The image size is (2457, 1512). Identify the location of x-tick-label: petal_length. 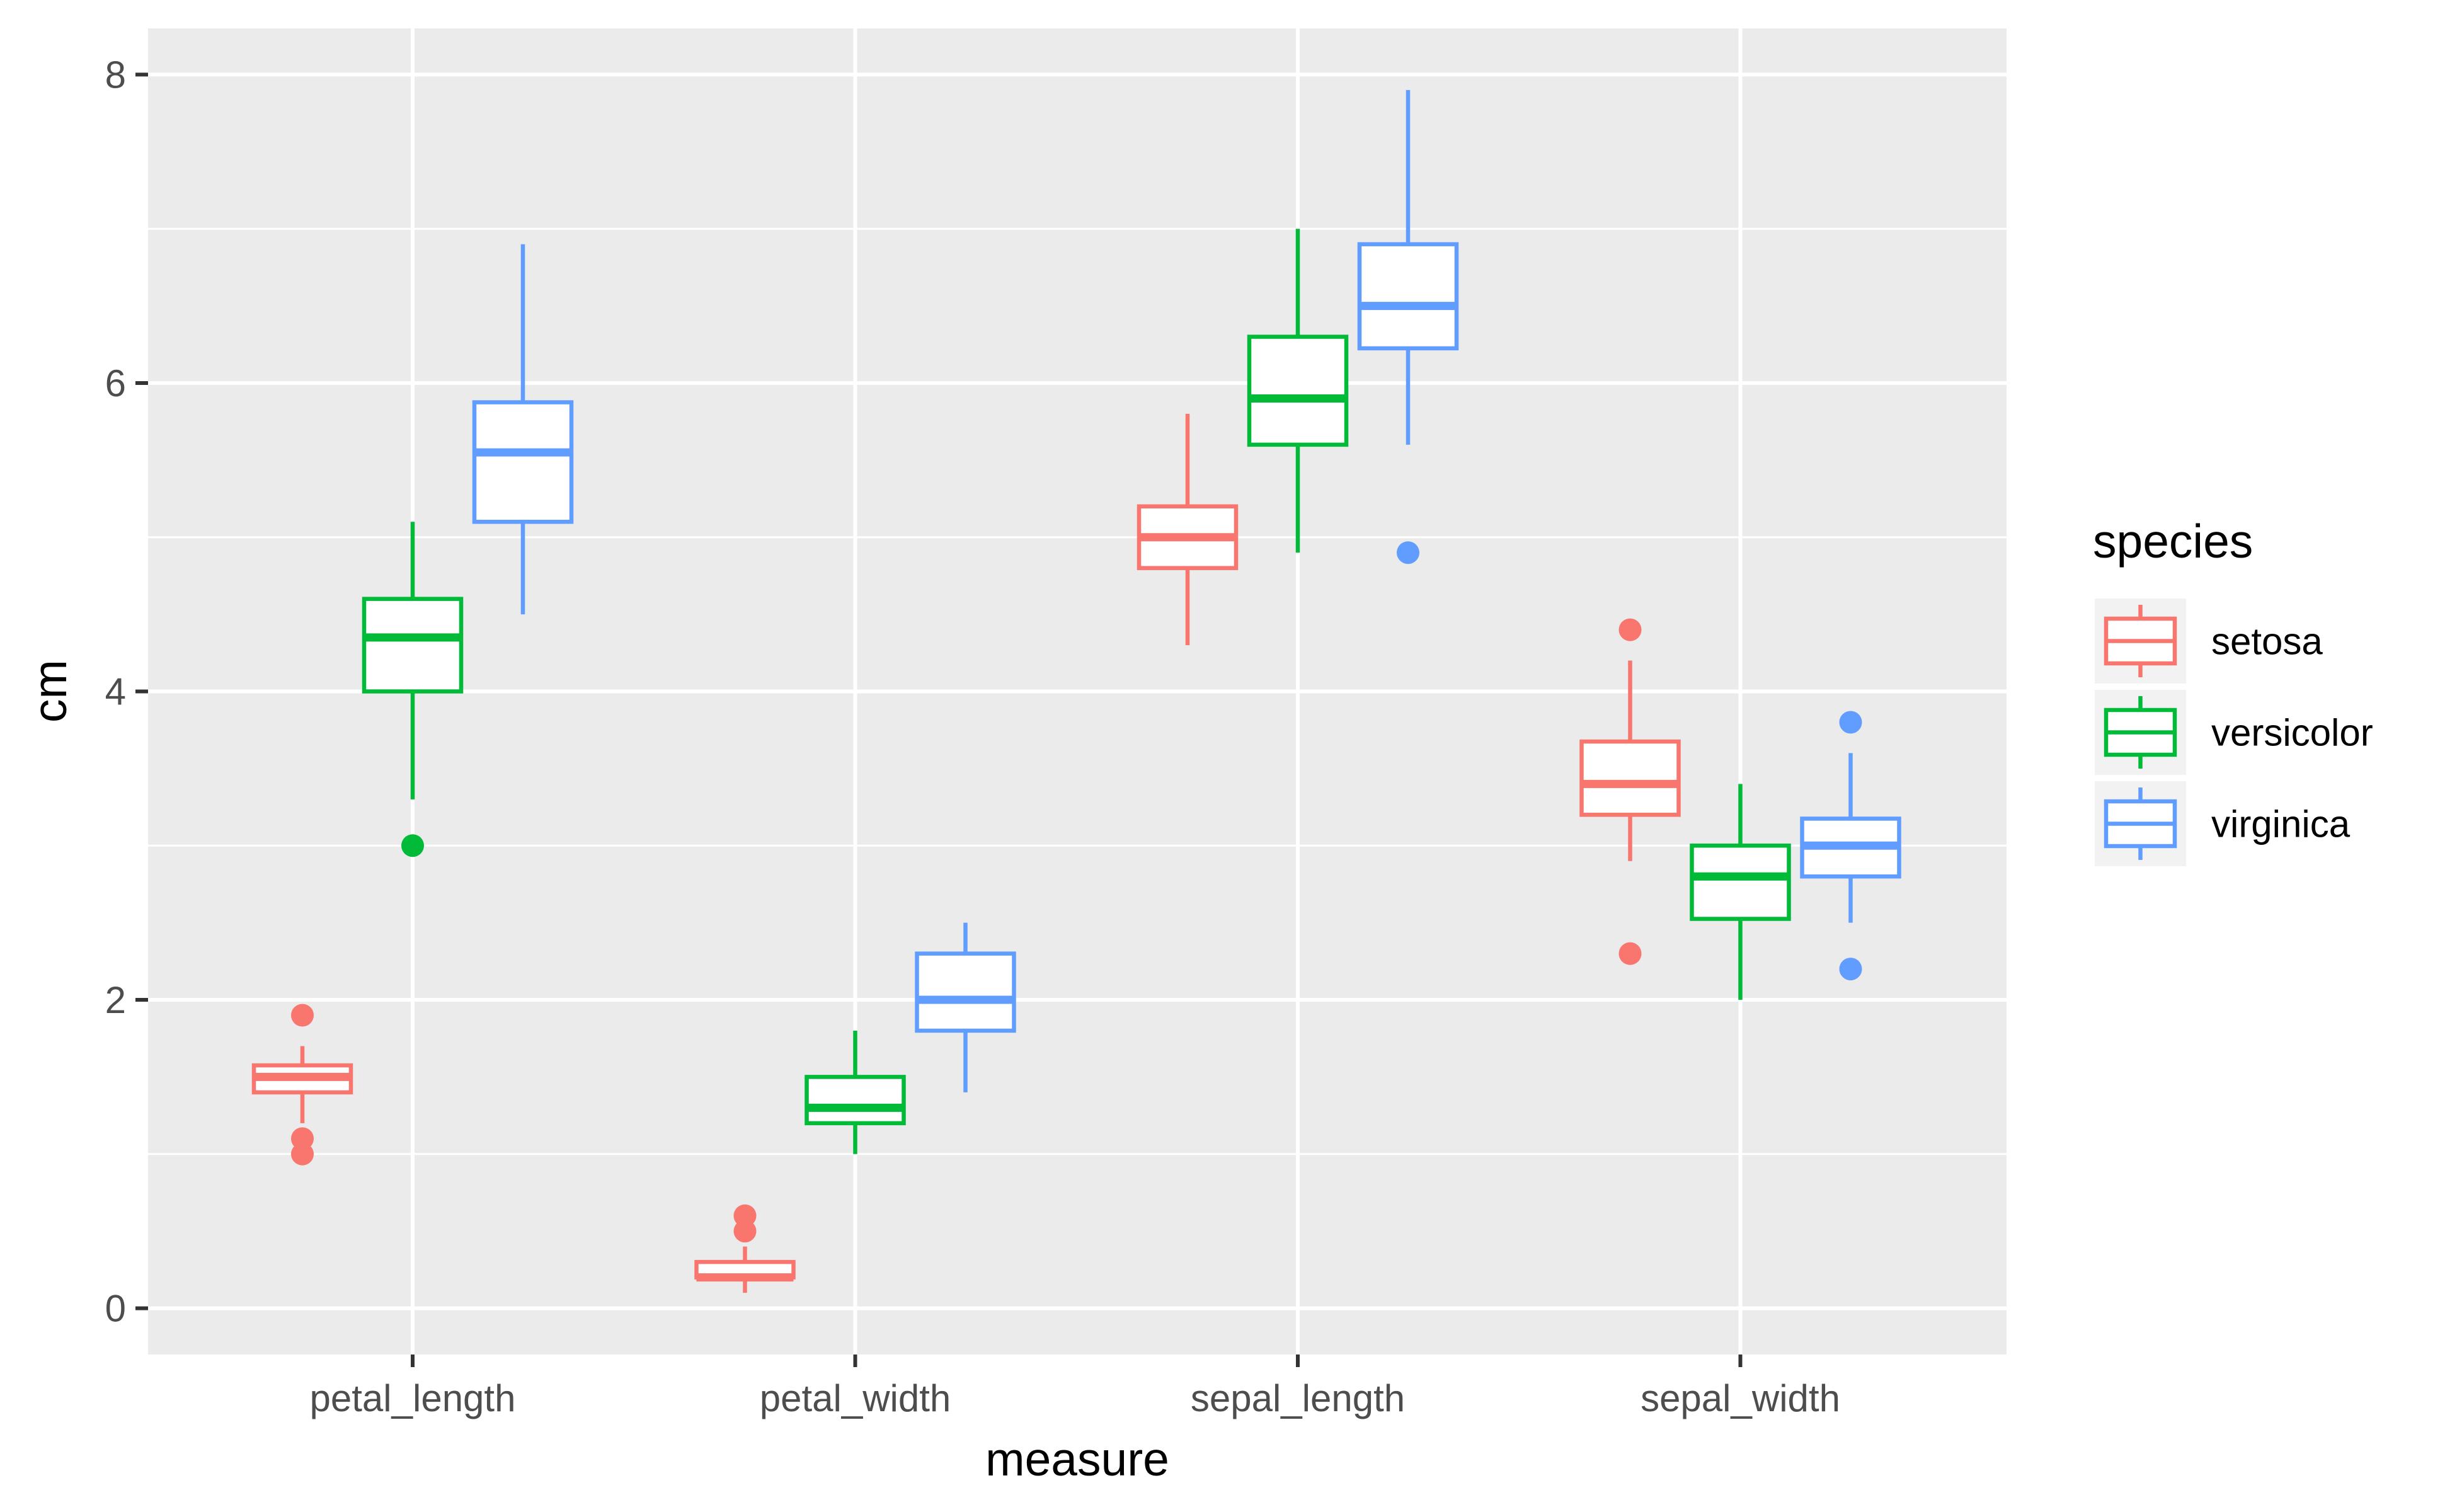
(413, 1398).